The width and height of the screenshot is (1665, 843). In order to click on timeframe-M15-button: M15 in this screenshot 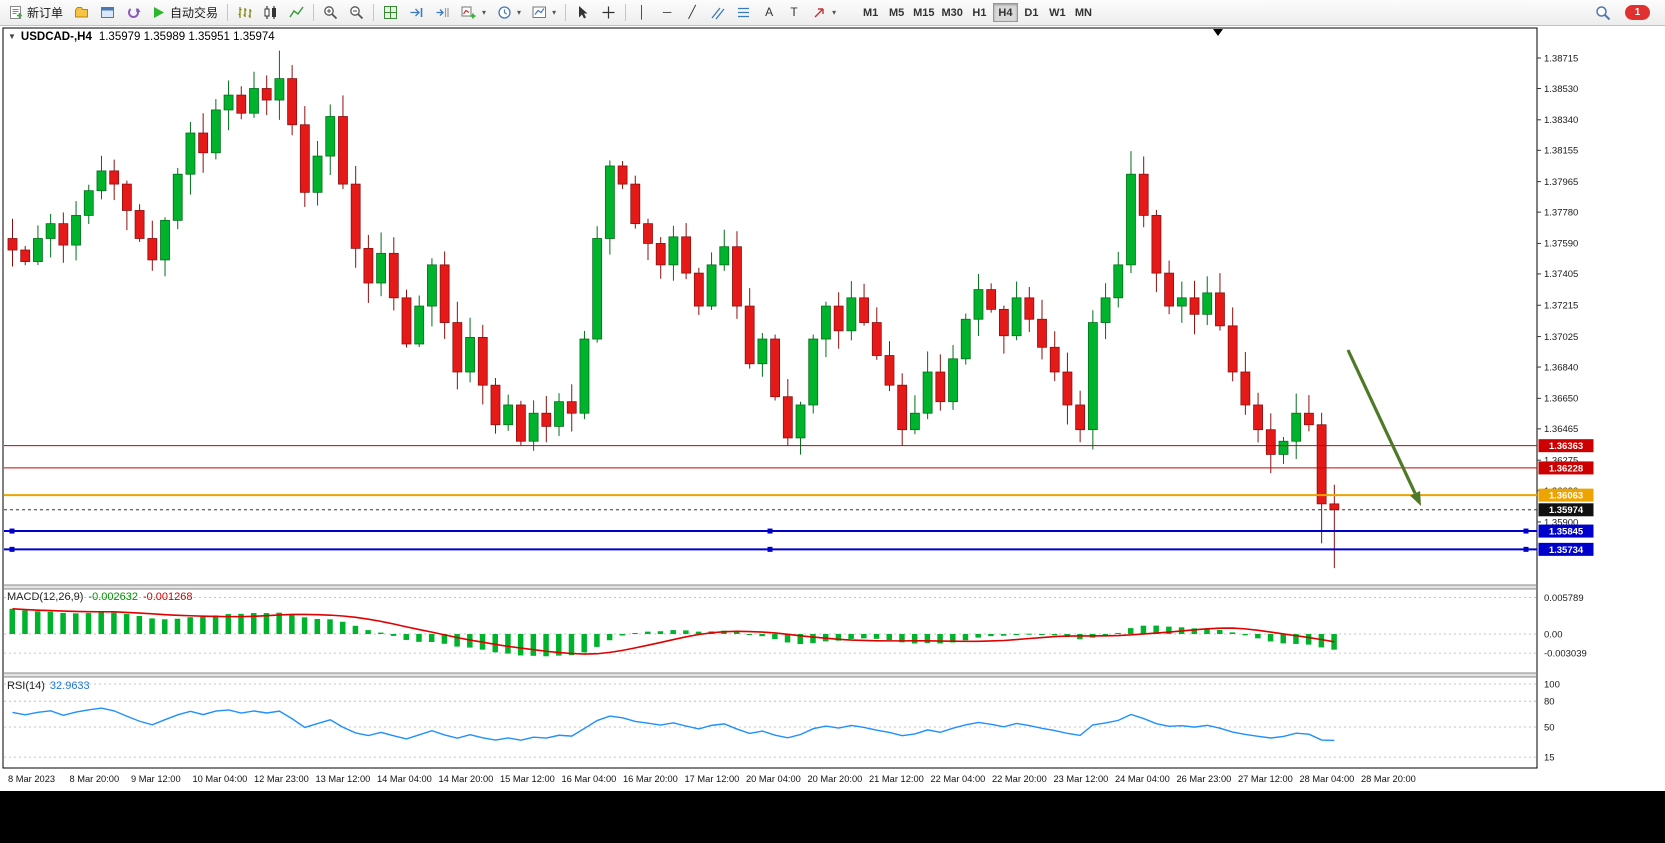, I will do `click(923, 12)`.